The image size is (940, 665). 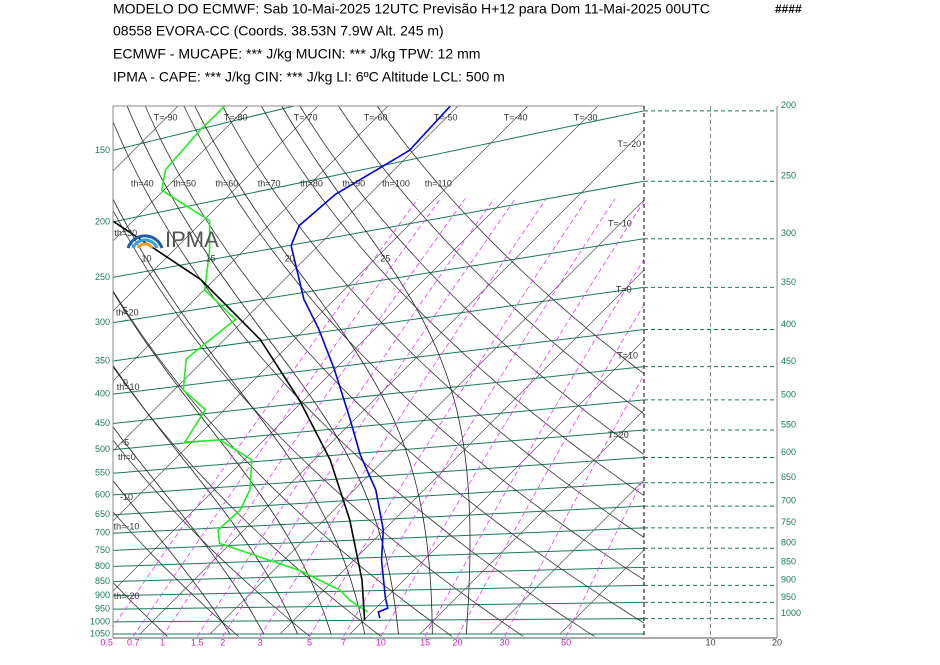 I want to click on line-label: th=-20, so click(x=127, y=596).